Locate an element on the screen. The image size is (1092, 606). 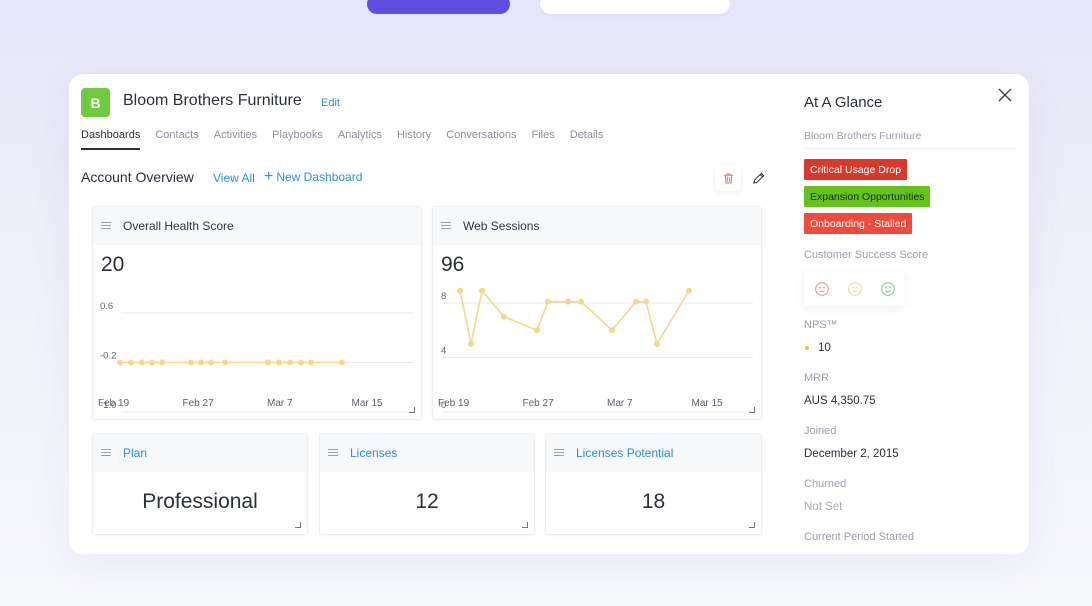
plan-title-link: Plan is located at coordinates (135, 453).